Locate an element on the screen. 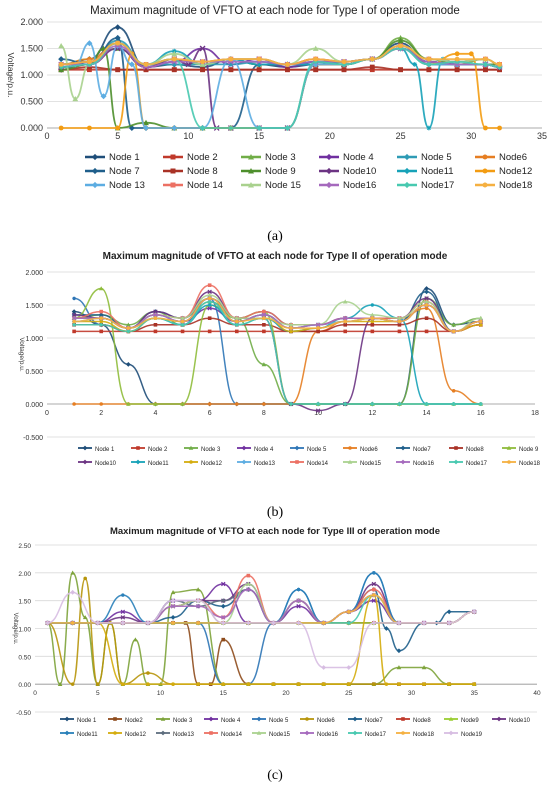 This screenshot has width=550, height=790. legend-label: Node13 is located at coordinates (265, 464).